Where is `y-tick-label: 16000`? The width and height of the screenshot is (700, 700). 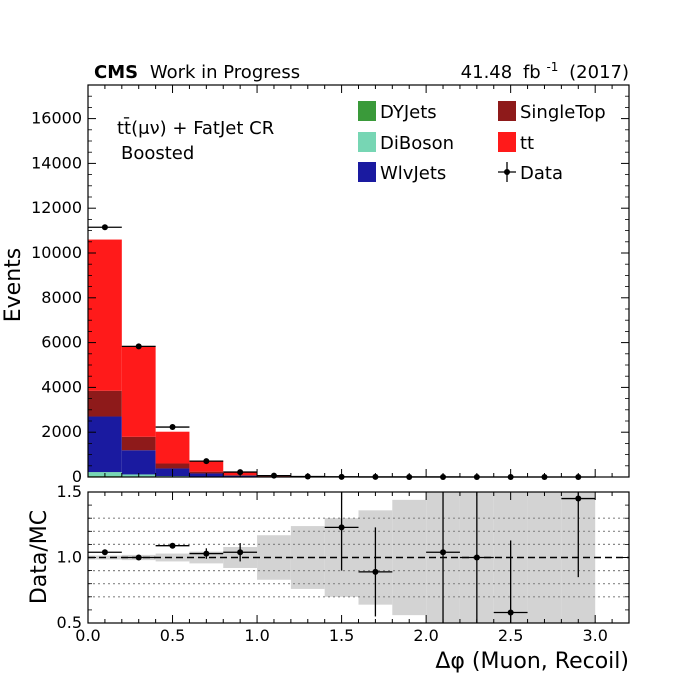
y-tick-label: 16000 is located at coordinates (56, 118).